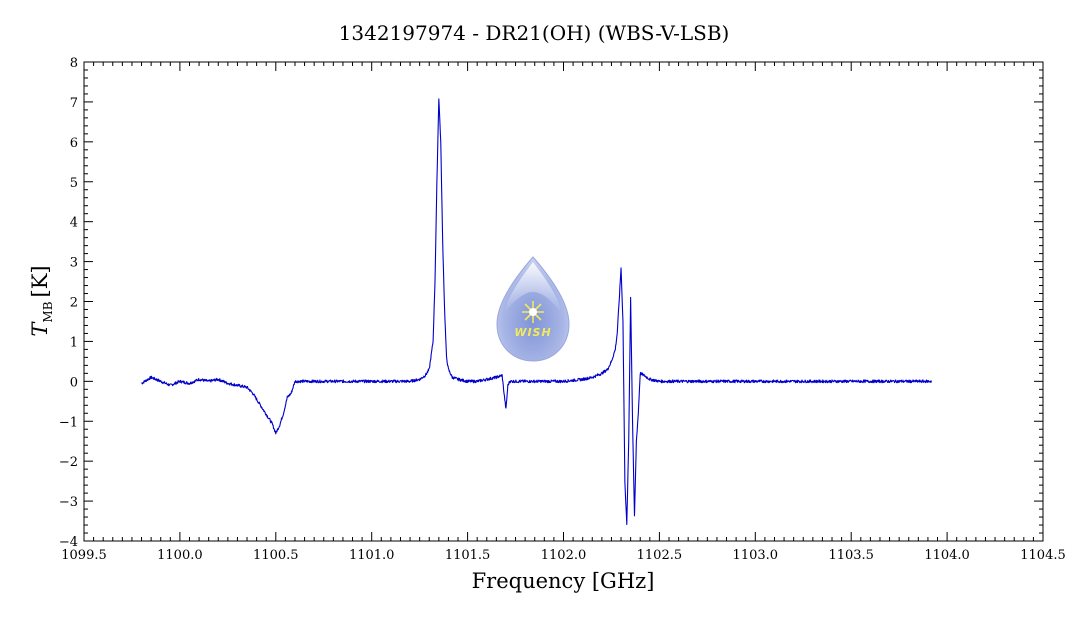  Describe the element at coordinates (68, 462) in the screenshot. I see `y-tick-label: −2` at that location.